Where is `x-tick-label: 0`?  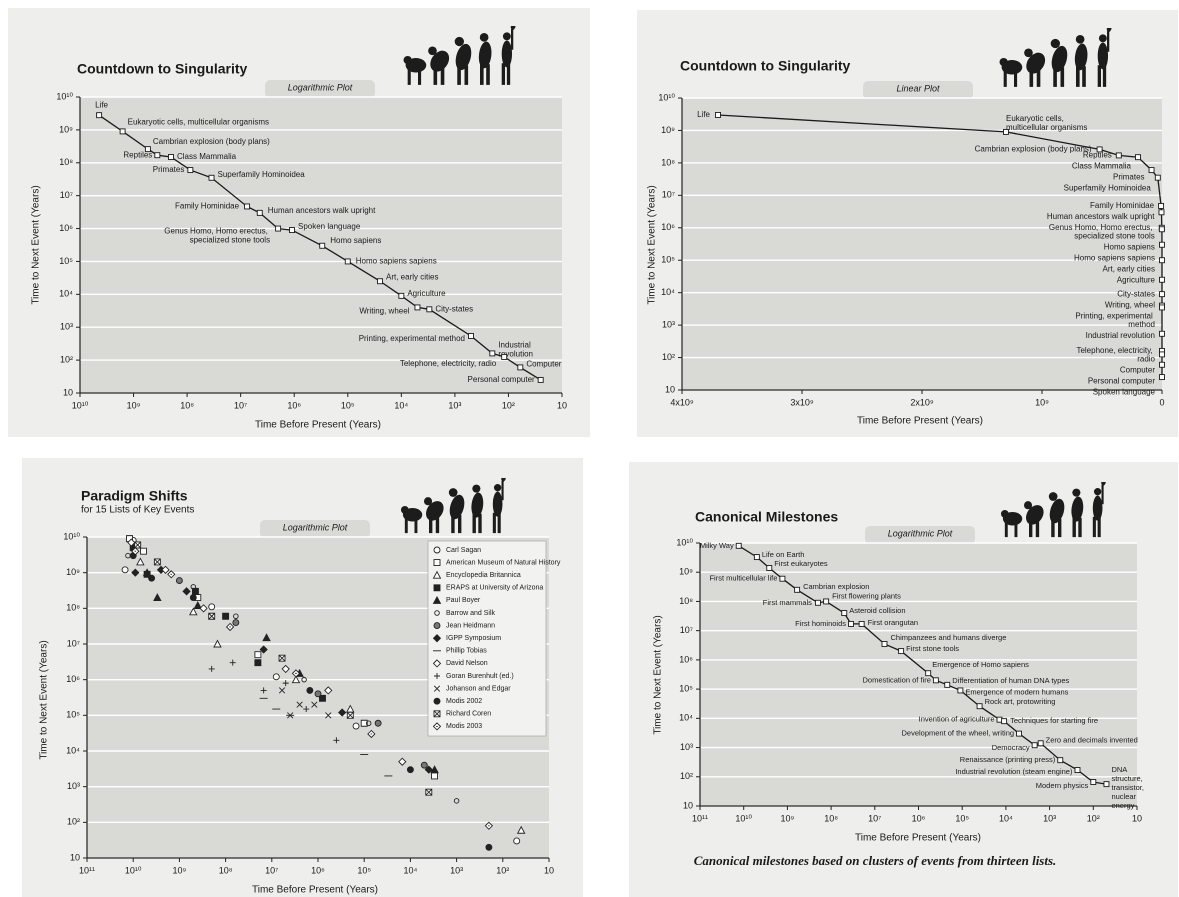 x-tick-label: 0 is located at coordinates (1161, 402).